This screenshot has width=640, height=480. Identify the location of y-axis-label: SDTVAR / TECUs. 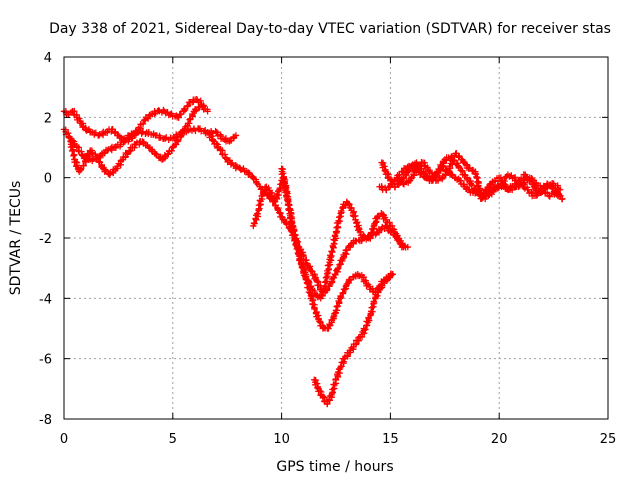
(16, 238).